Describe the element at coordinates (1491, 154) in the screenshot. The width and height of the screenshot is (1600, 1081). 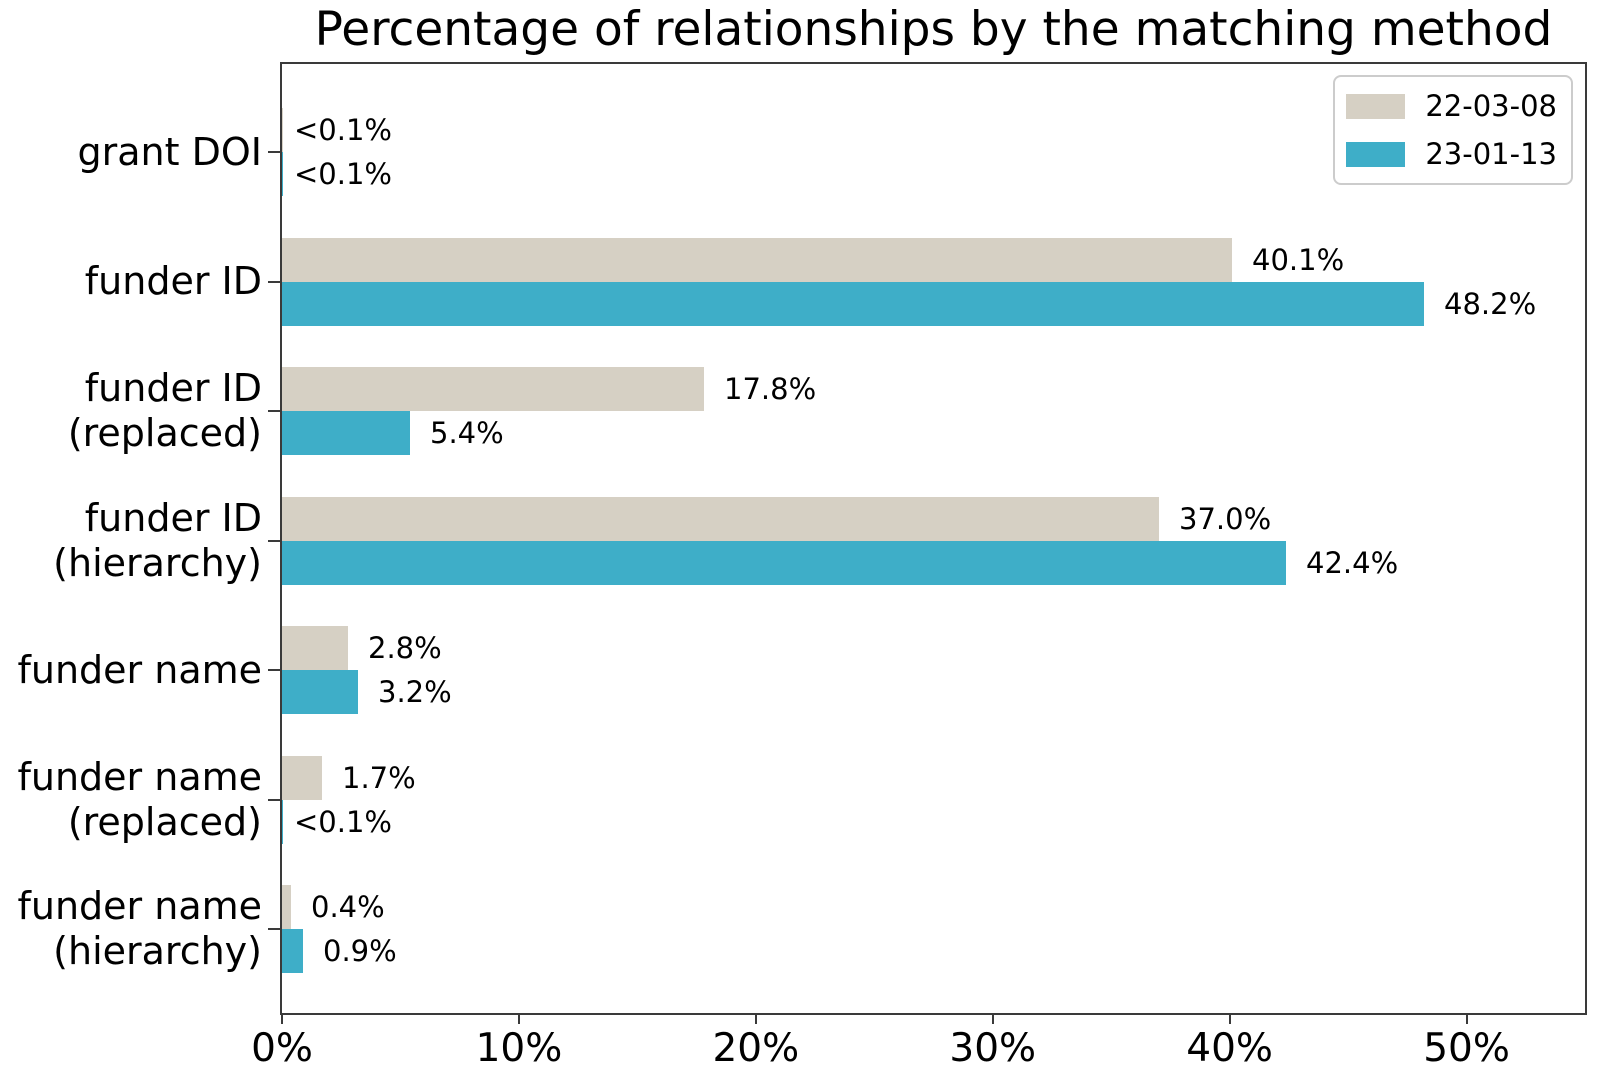
I see `legend-label-23-01-13: 23-01-13` at that location.